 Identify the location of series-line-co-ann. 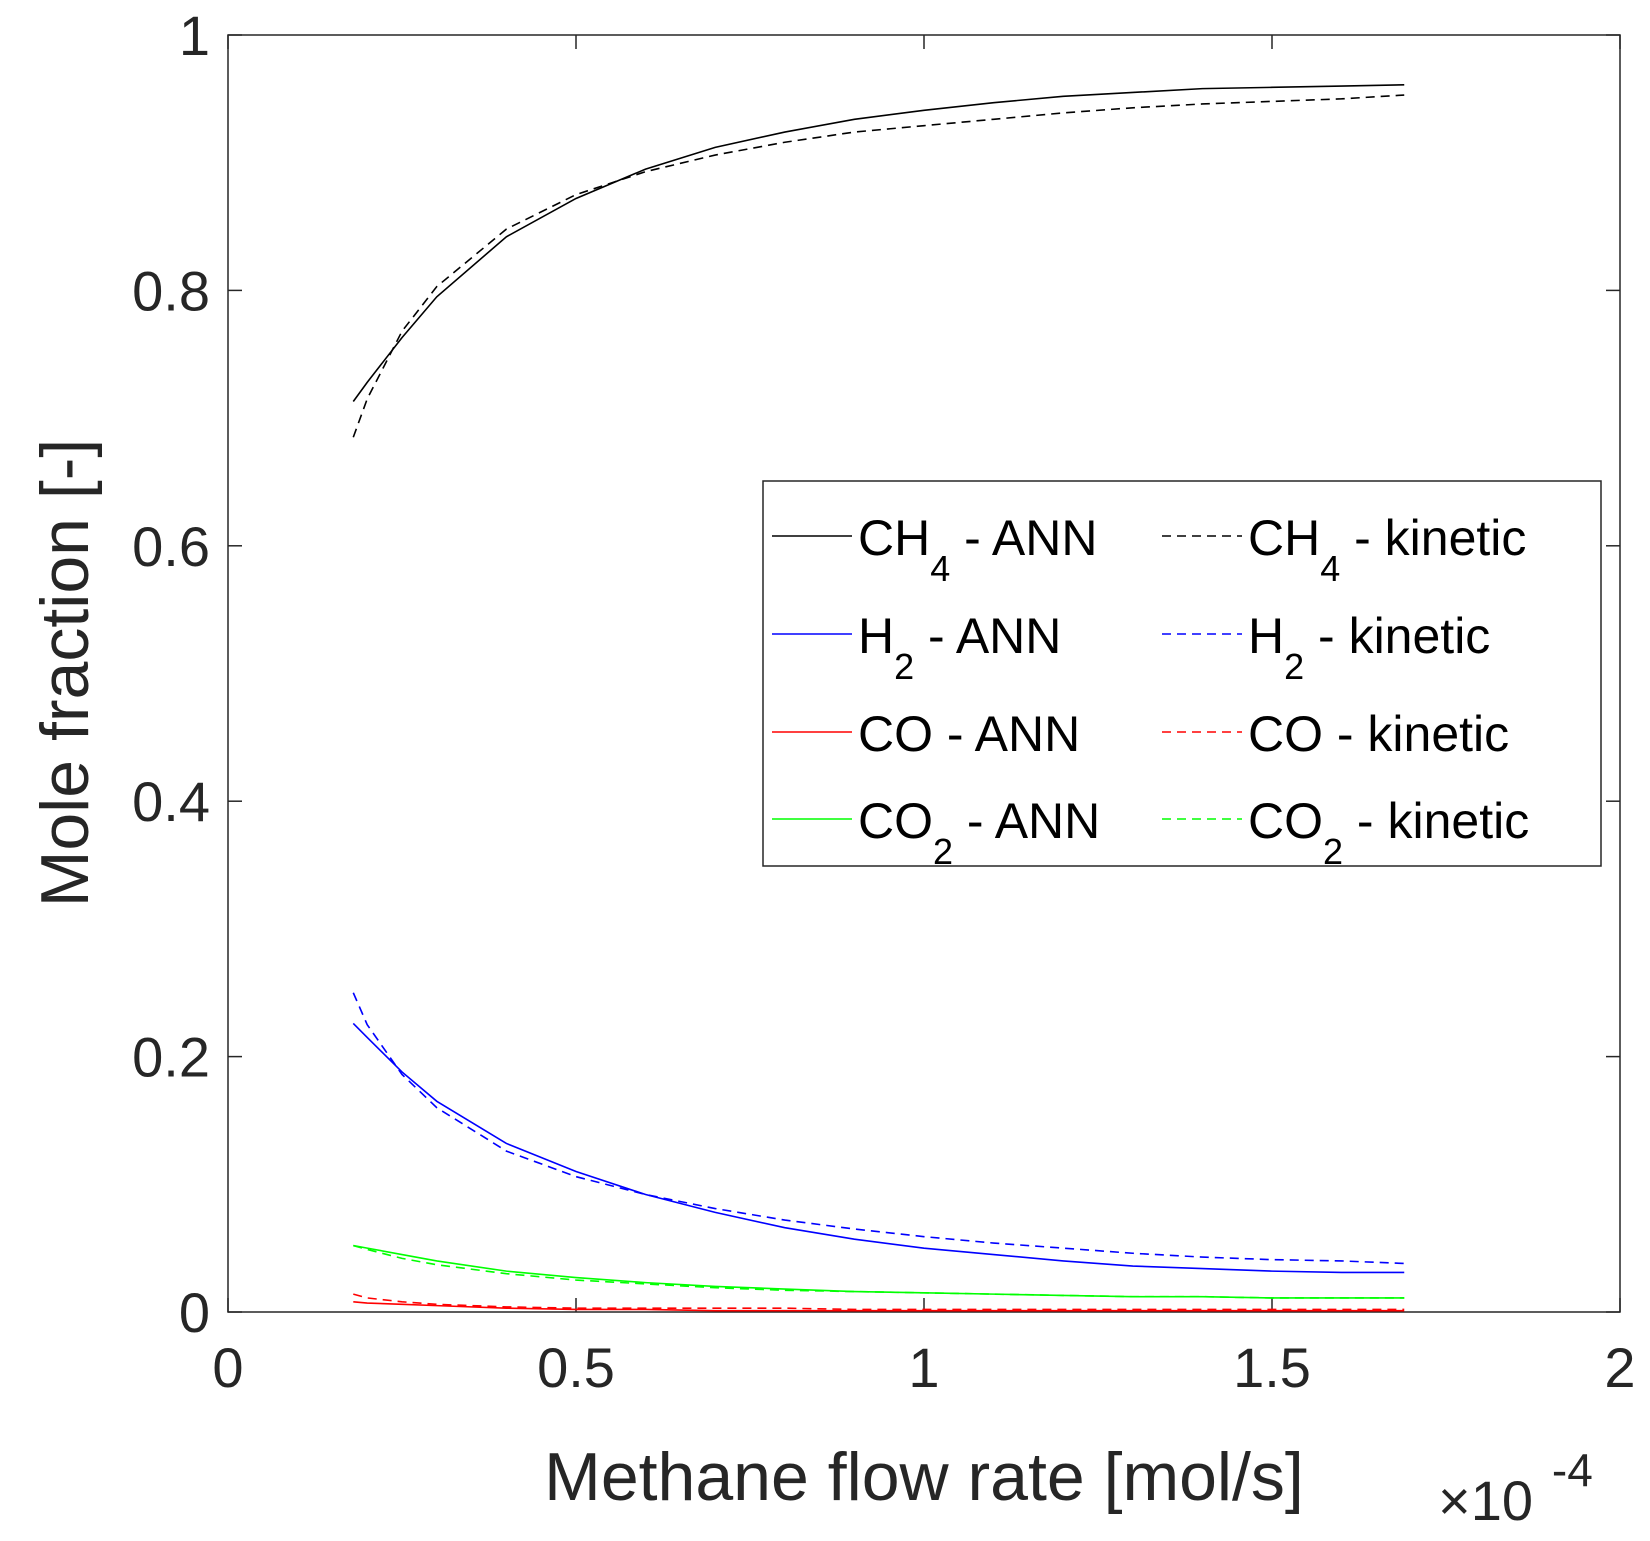
(879, 1306).